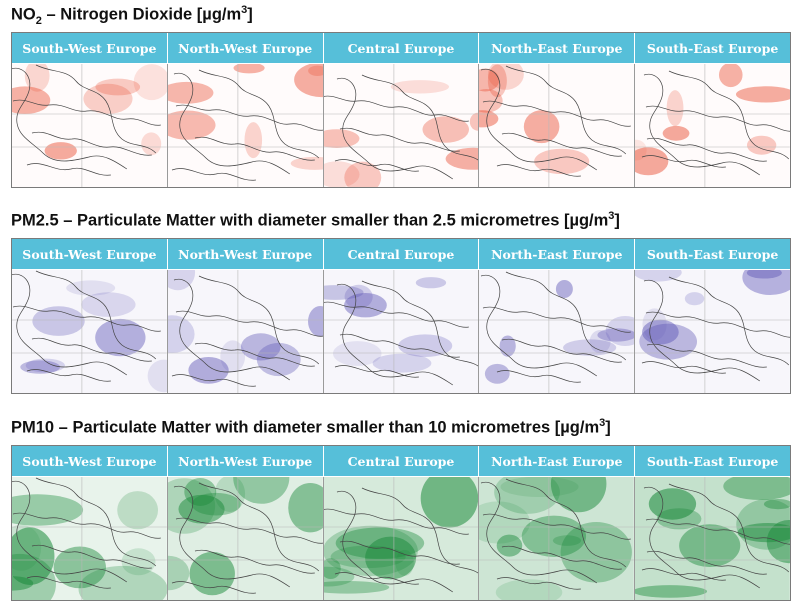 The width and height of the screenshot is (800, 614). Describe the element at coordinates (132, 15) in the screenshot. I see `section-title-no2: NO2 – Nitrogen Dioxide [µg/m3]` at that location.